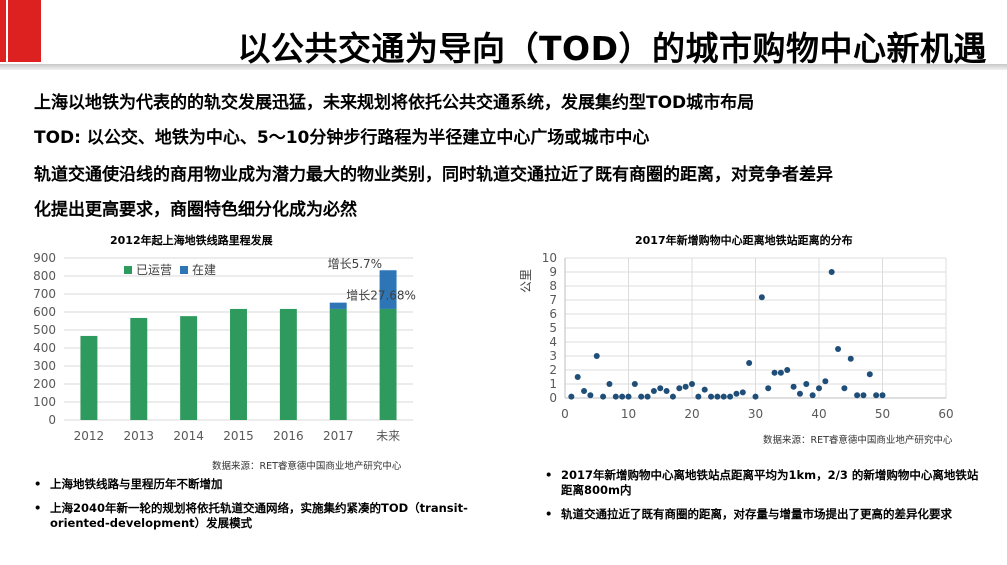 The width and height of the screenshot is (1007, 565). What do you see at coordinates (553, 356) in the screenshot?
I see `y-tick-label: 3` at bounding box center [553, 356].